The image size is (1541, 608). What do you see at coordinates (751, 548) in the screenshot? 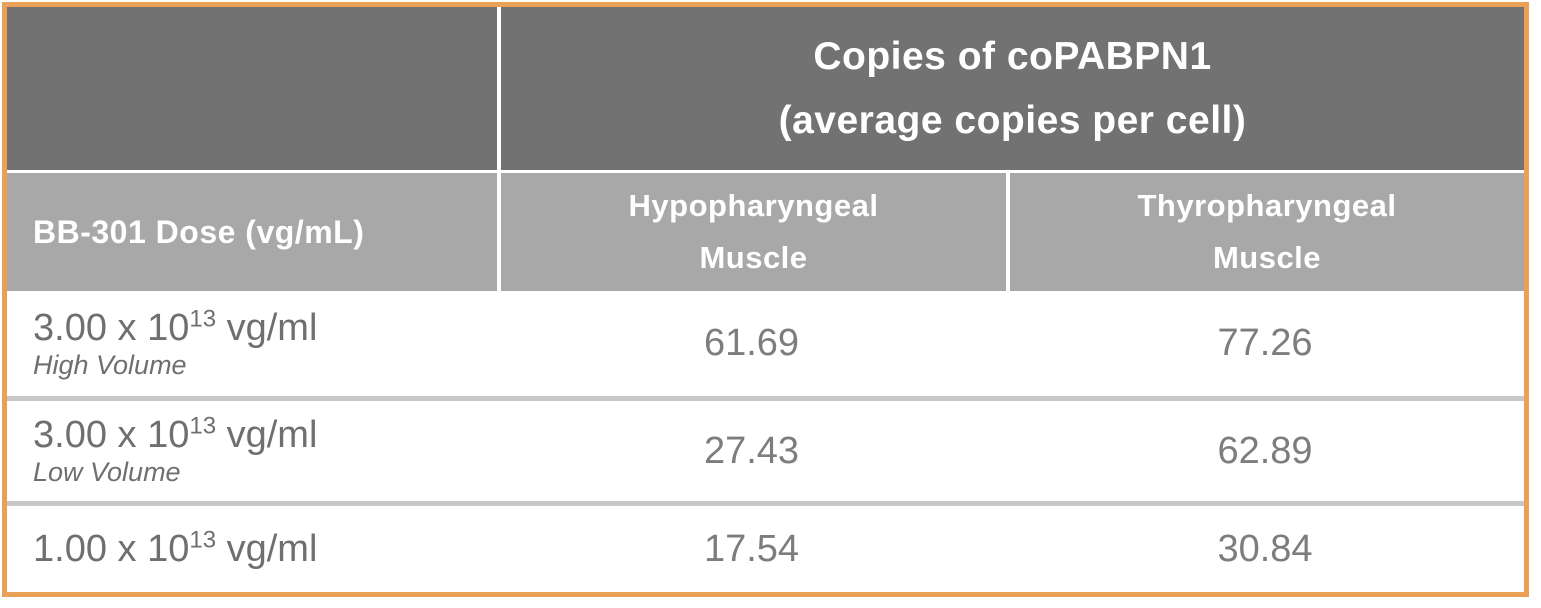
I see `hypopharyngeal-value: 17.54` at bounding box center [751, 548].